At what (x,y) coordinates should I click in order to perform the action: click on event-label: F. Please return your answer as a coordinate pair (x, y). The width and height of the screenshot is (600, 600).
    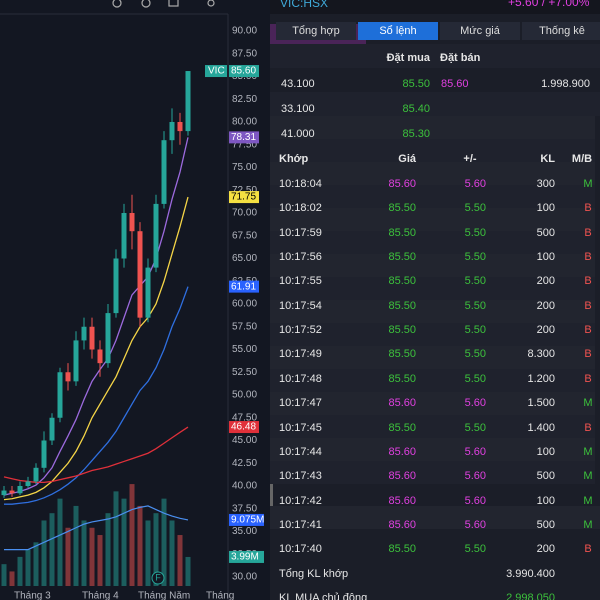
    Looking at the image, I should click on (158, 577).